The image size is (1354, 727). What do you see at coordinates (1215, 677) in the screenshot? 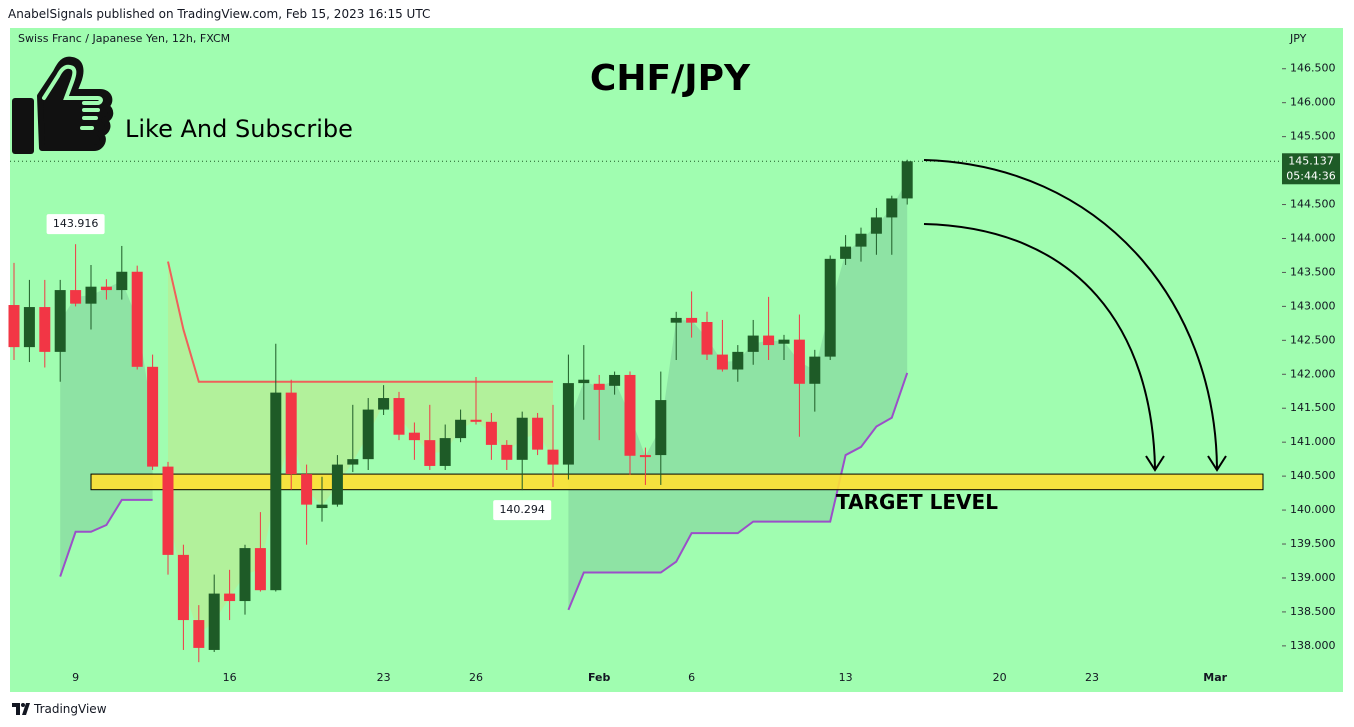
I see `x-tick-label: Mar` at bounding box center [1215, 677].